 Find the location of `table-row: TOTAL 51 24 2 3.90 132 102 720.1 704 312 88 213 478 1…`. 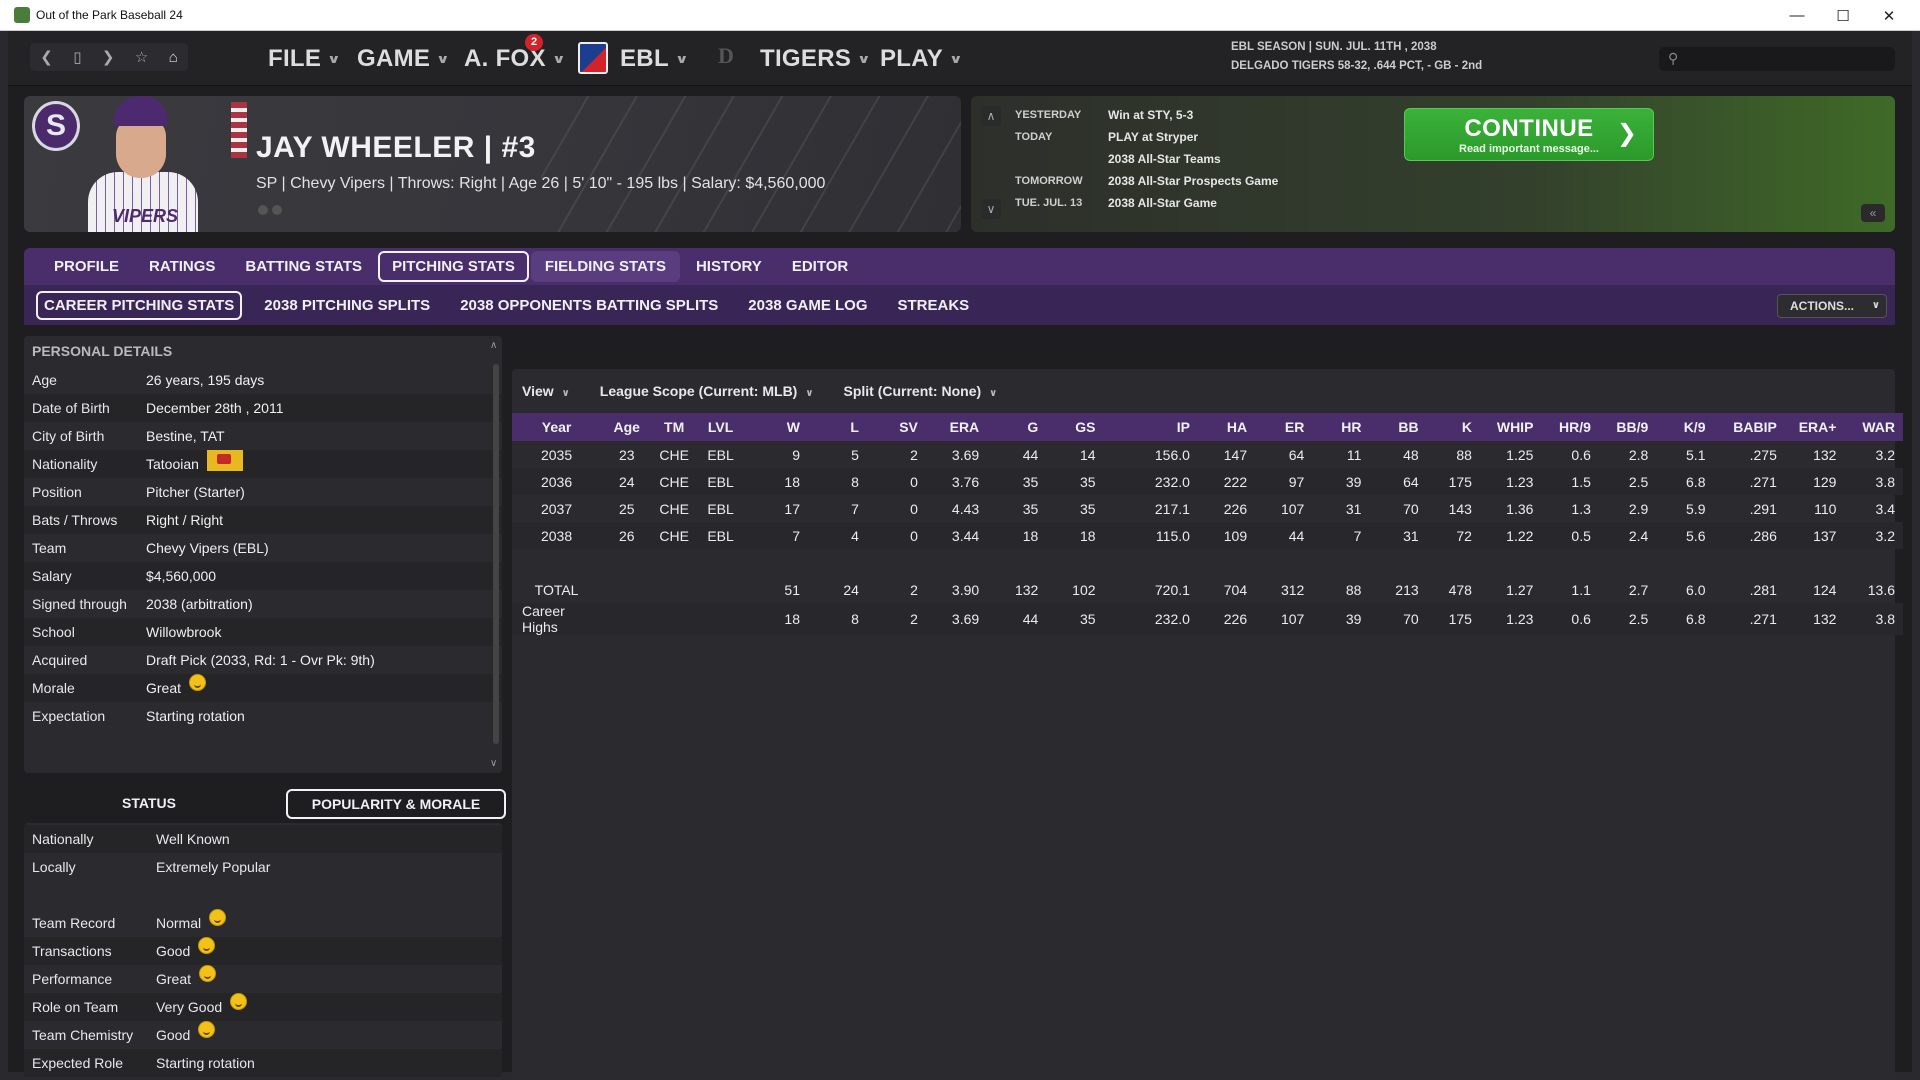

table-row: TOTAL 51 24 2 3.90 132 102 720.1 704 312 88 213 478 1… is located at coordinates (1207, 589).